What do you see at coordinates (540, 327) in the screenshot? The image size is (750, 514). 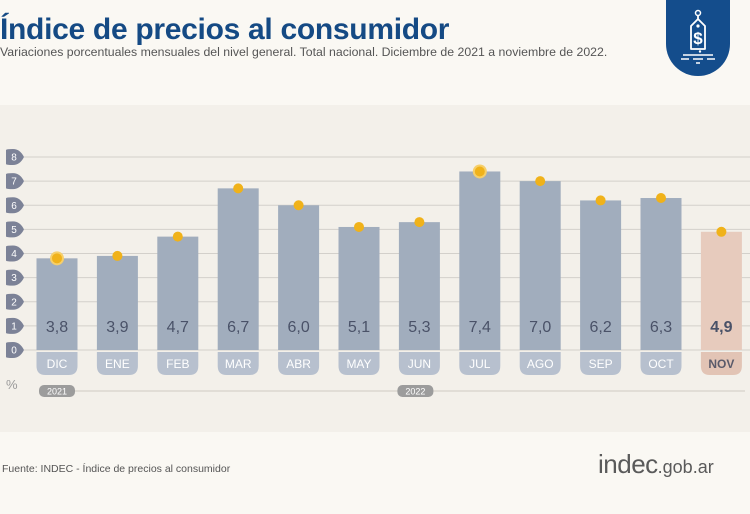 I see `data-label: 7,0` at bounding box center [540, 327].